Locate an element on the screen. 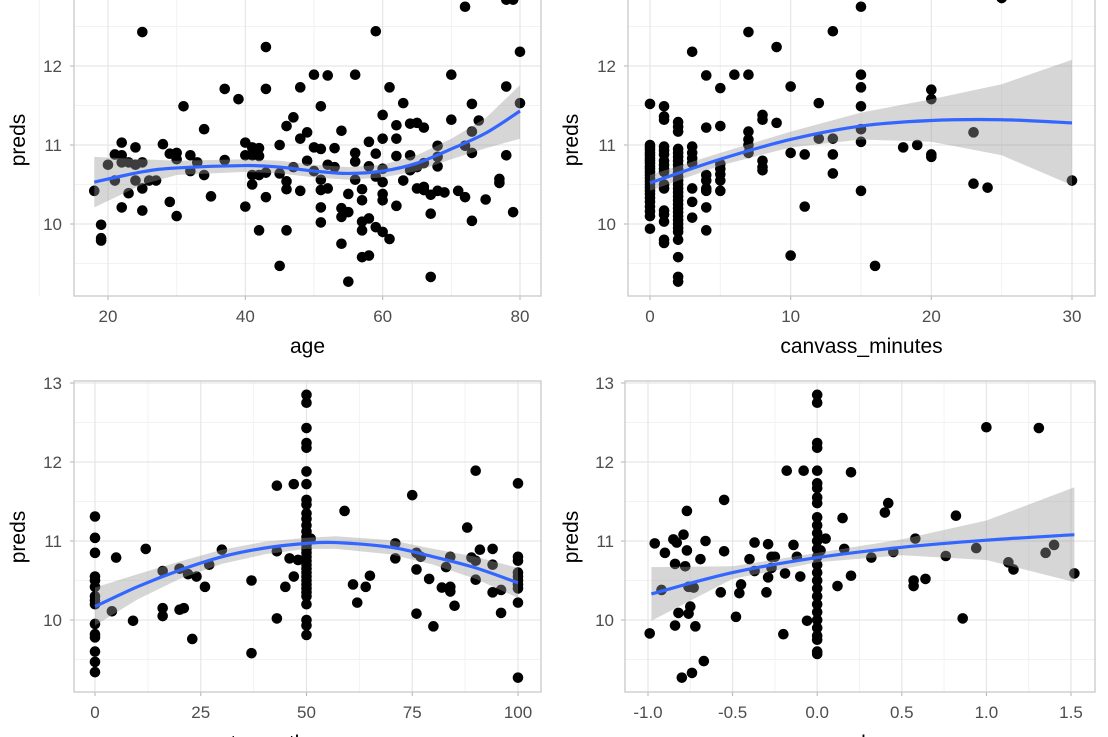 The image size is (1108, 737). x-tick-label: 20 is located at coordinates (108, 316).